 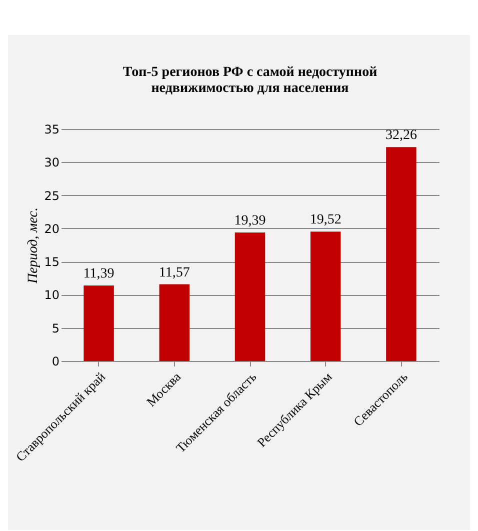 I want to click on data-label: 32,26, so click(x=401, y=136).